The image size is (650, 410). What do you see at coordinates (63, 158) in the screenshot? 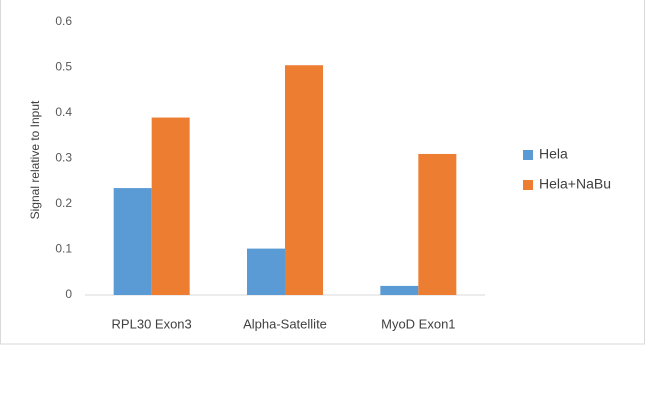
I see `y-tick-label: 0.3` at bounding box center [63, 158].